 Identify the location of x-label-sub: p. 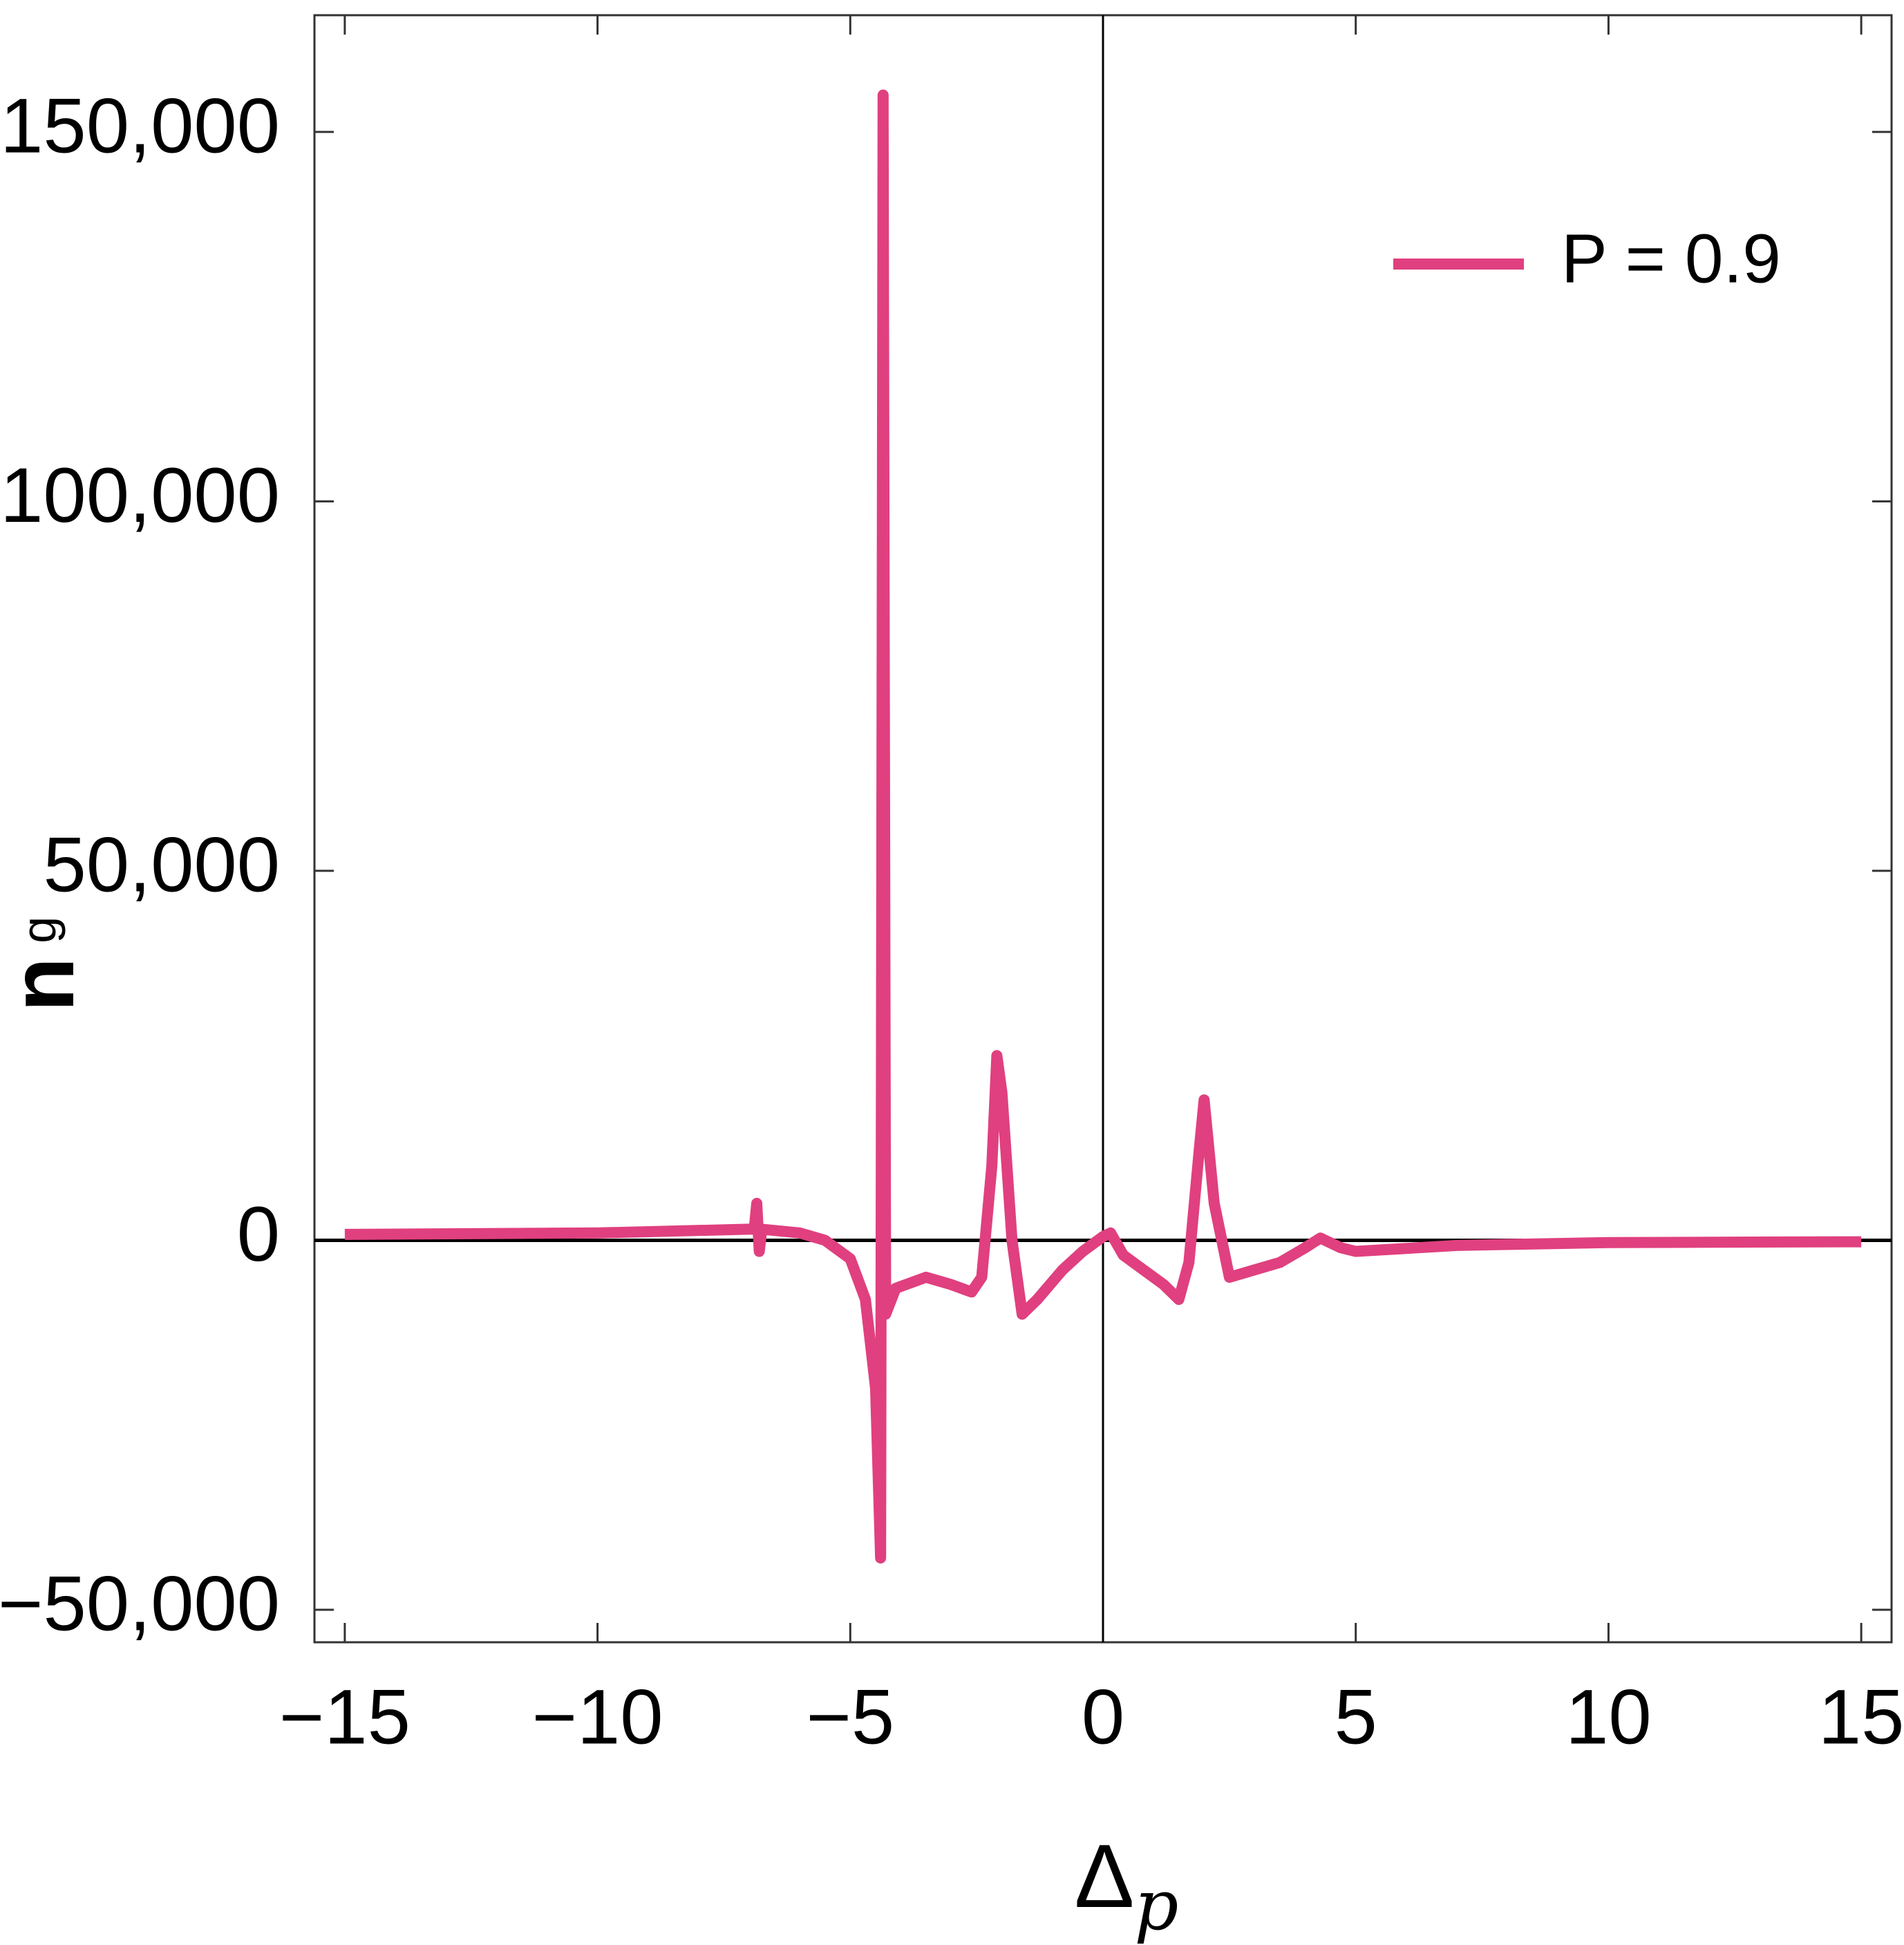
(1156, 1905).